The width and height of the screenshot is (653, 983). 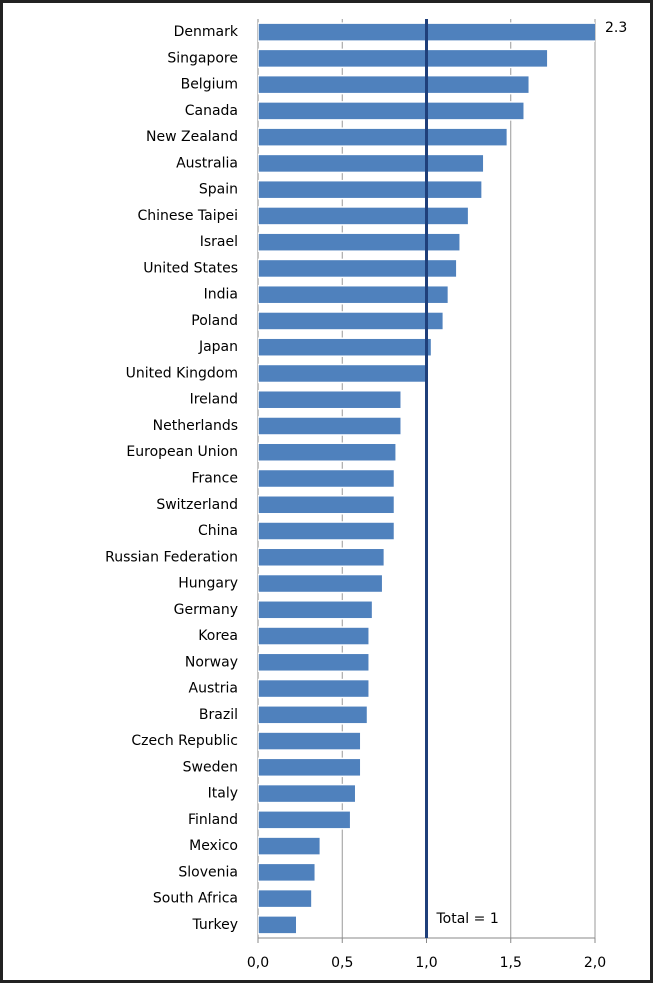 I want to click on reference-label: Total = 1, so click(x=467, y=919).